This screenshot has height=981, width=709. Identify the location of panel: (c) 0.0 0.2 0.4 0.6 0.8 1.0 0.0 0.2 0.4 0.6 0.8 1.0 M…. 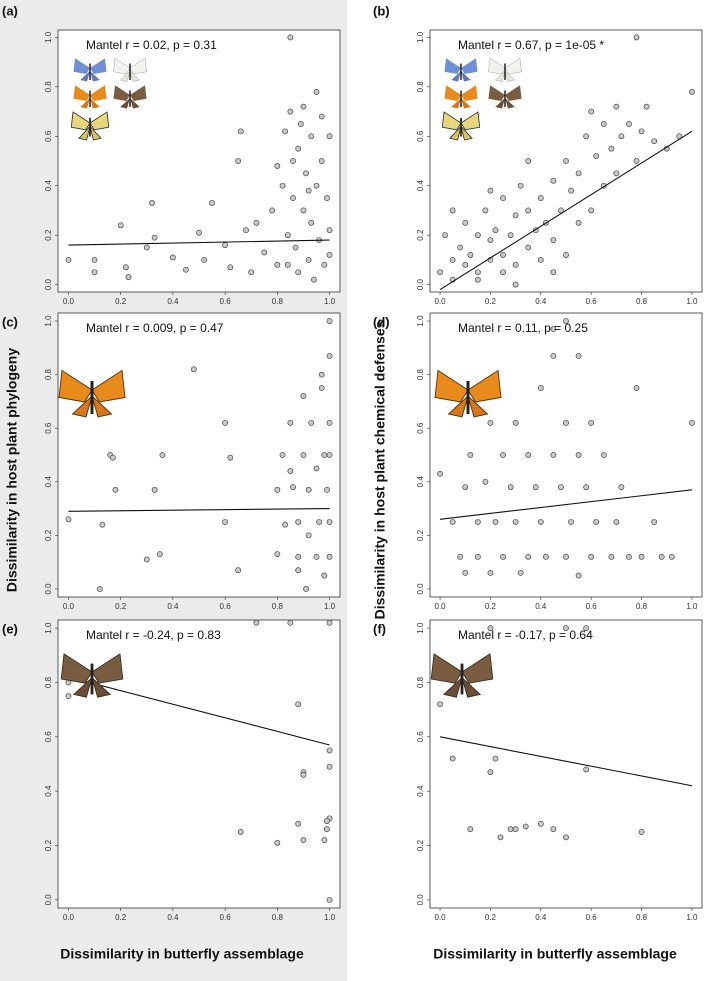
(171, 461).